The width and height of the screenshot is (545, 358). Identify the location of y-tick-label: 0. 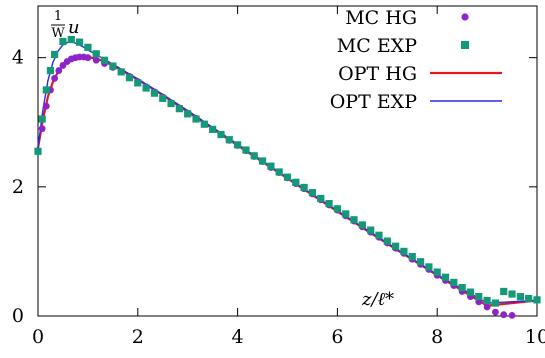
(18, 316).